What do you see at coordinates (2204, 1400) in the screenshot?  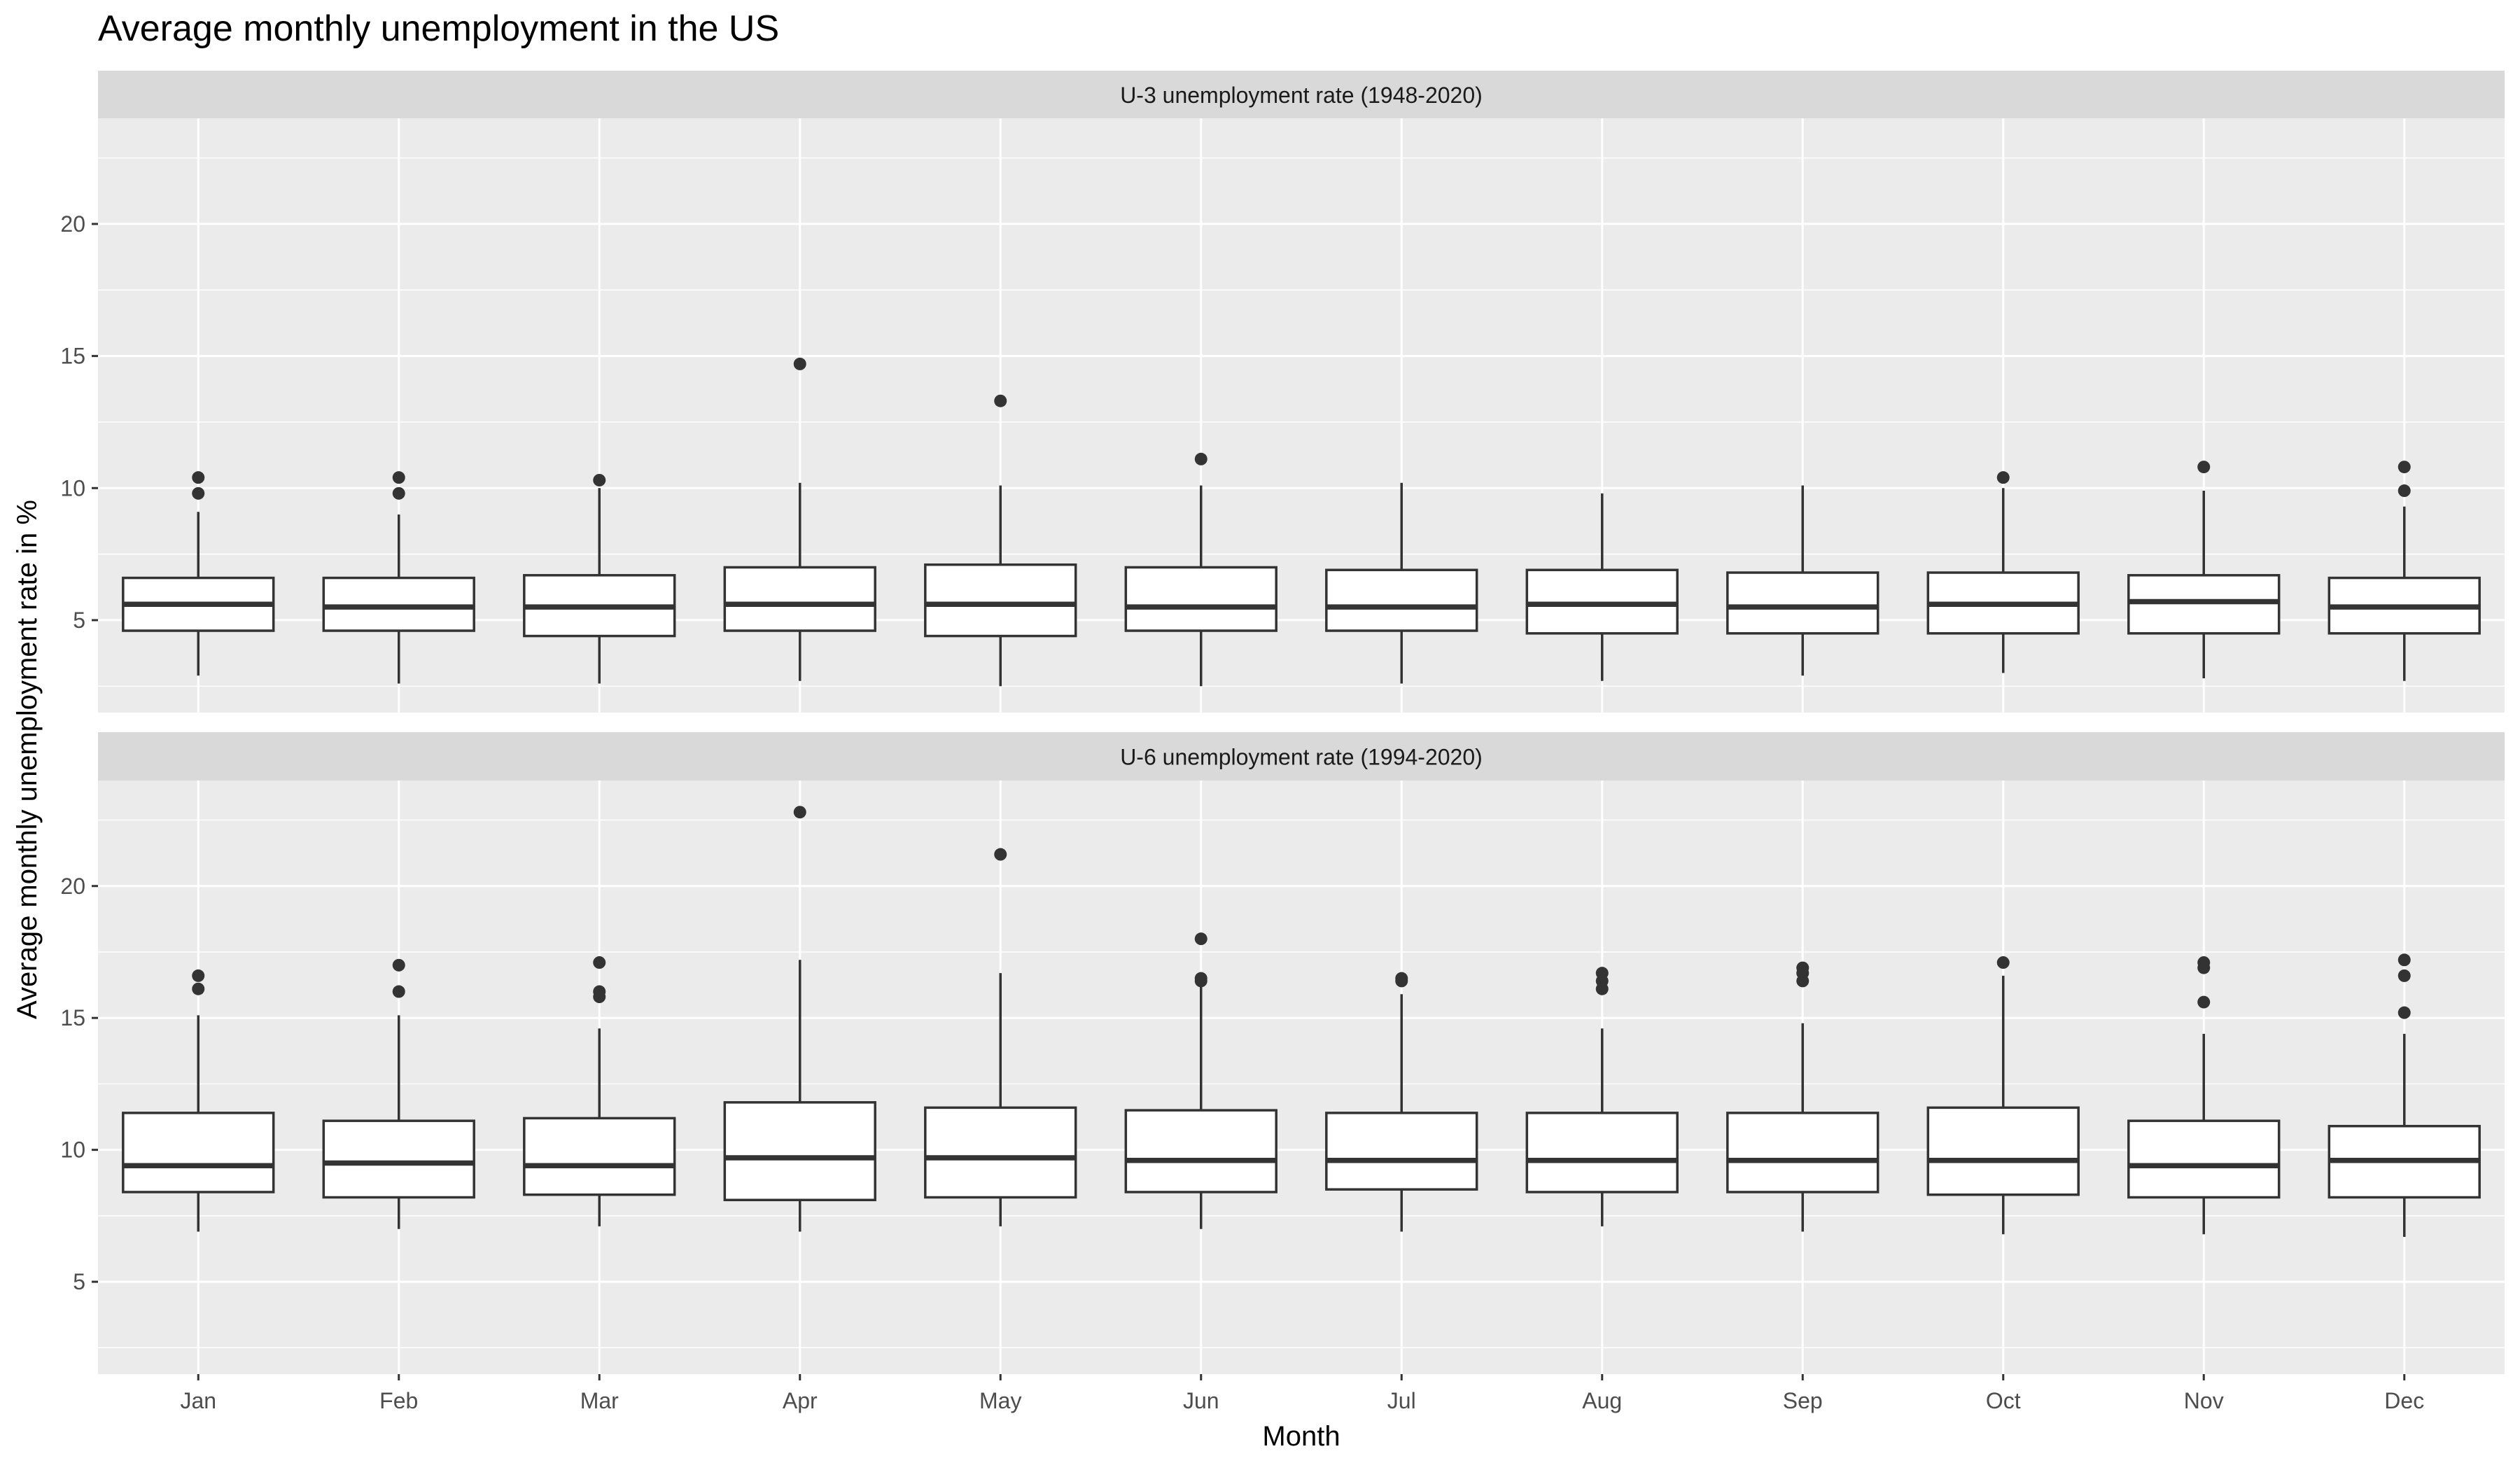 I see `x-tick-label: Nov` at bounding box center [2204, 1400].